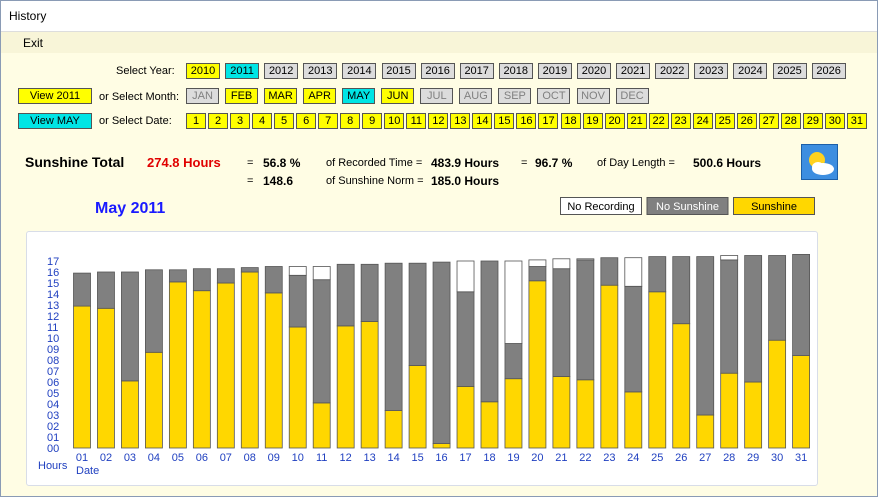  Describe the element at coordinates (33, 43) in the screenshot. I see `menu-exit: Exit` at that location.